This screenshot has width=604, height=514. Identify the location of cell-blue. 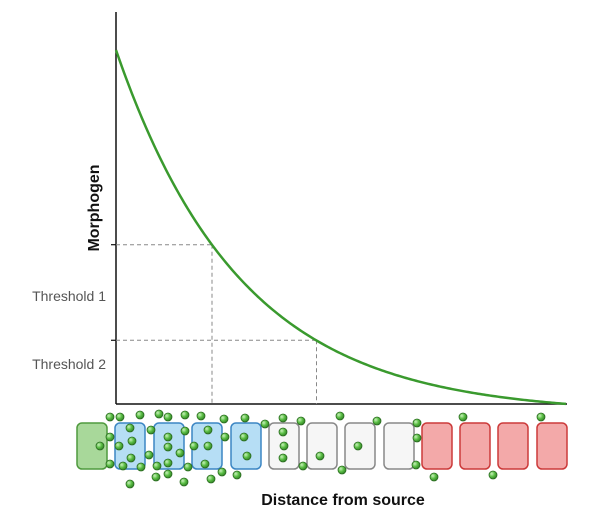
(246, 446).